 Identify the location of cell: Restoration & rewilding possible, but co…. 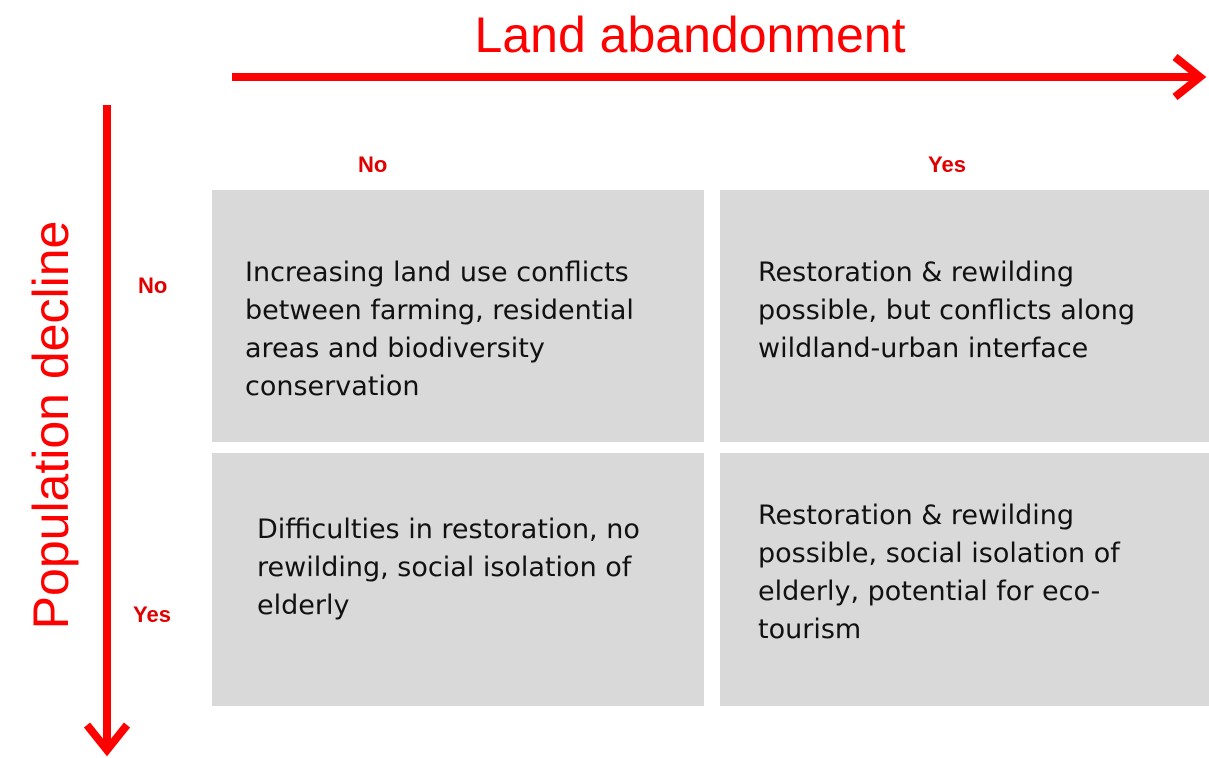
(964, 316).